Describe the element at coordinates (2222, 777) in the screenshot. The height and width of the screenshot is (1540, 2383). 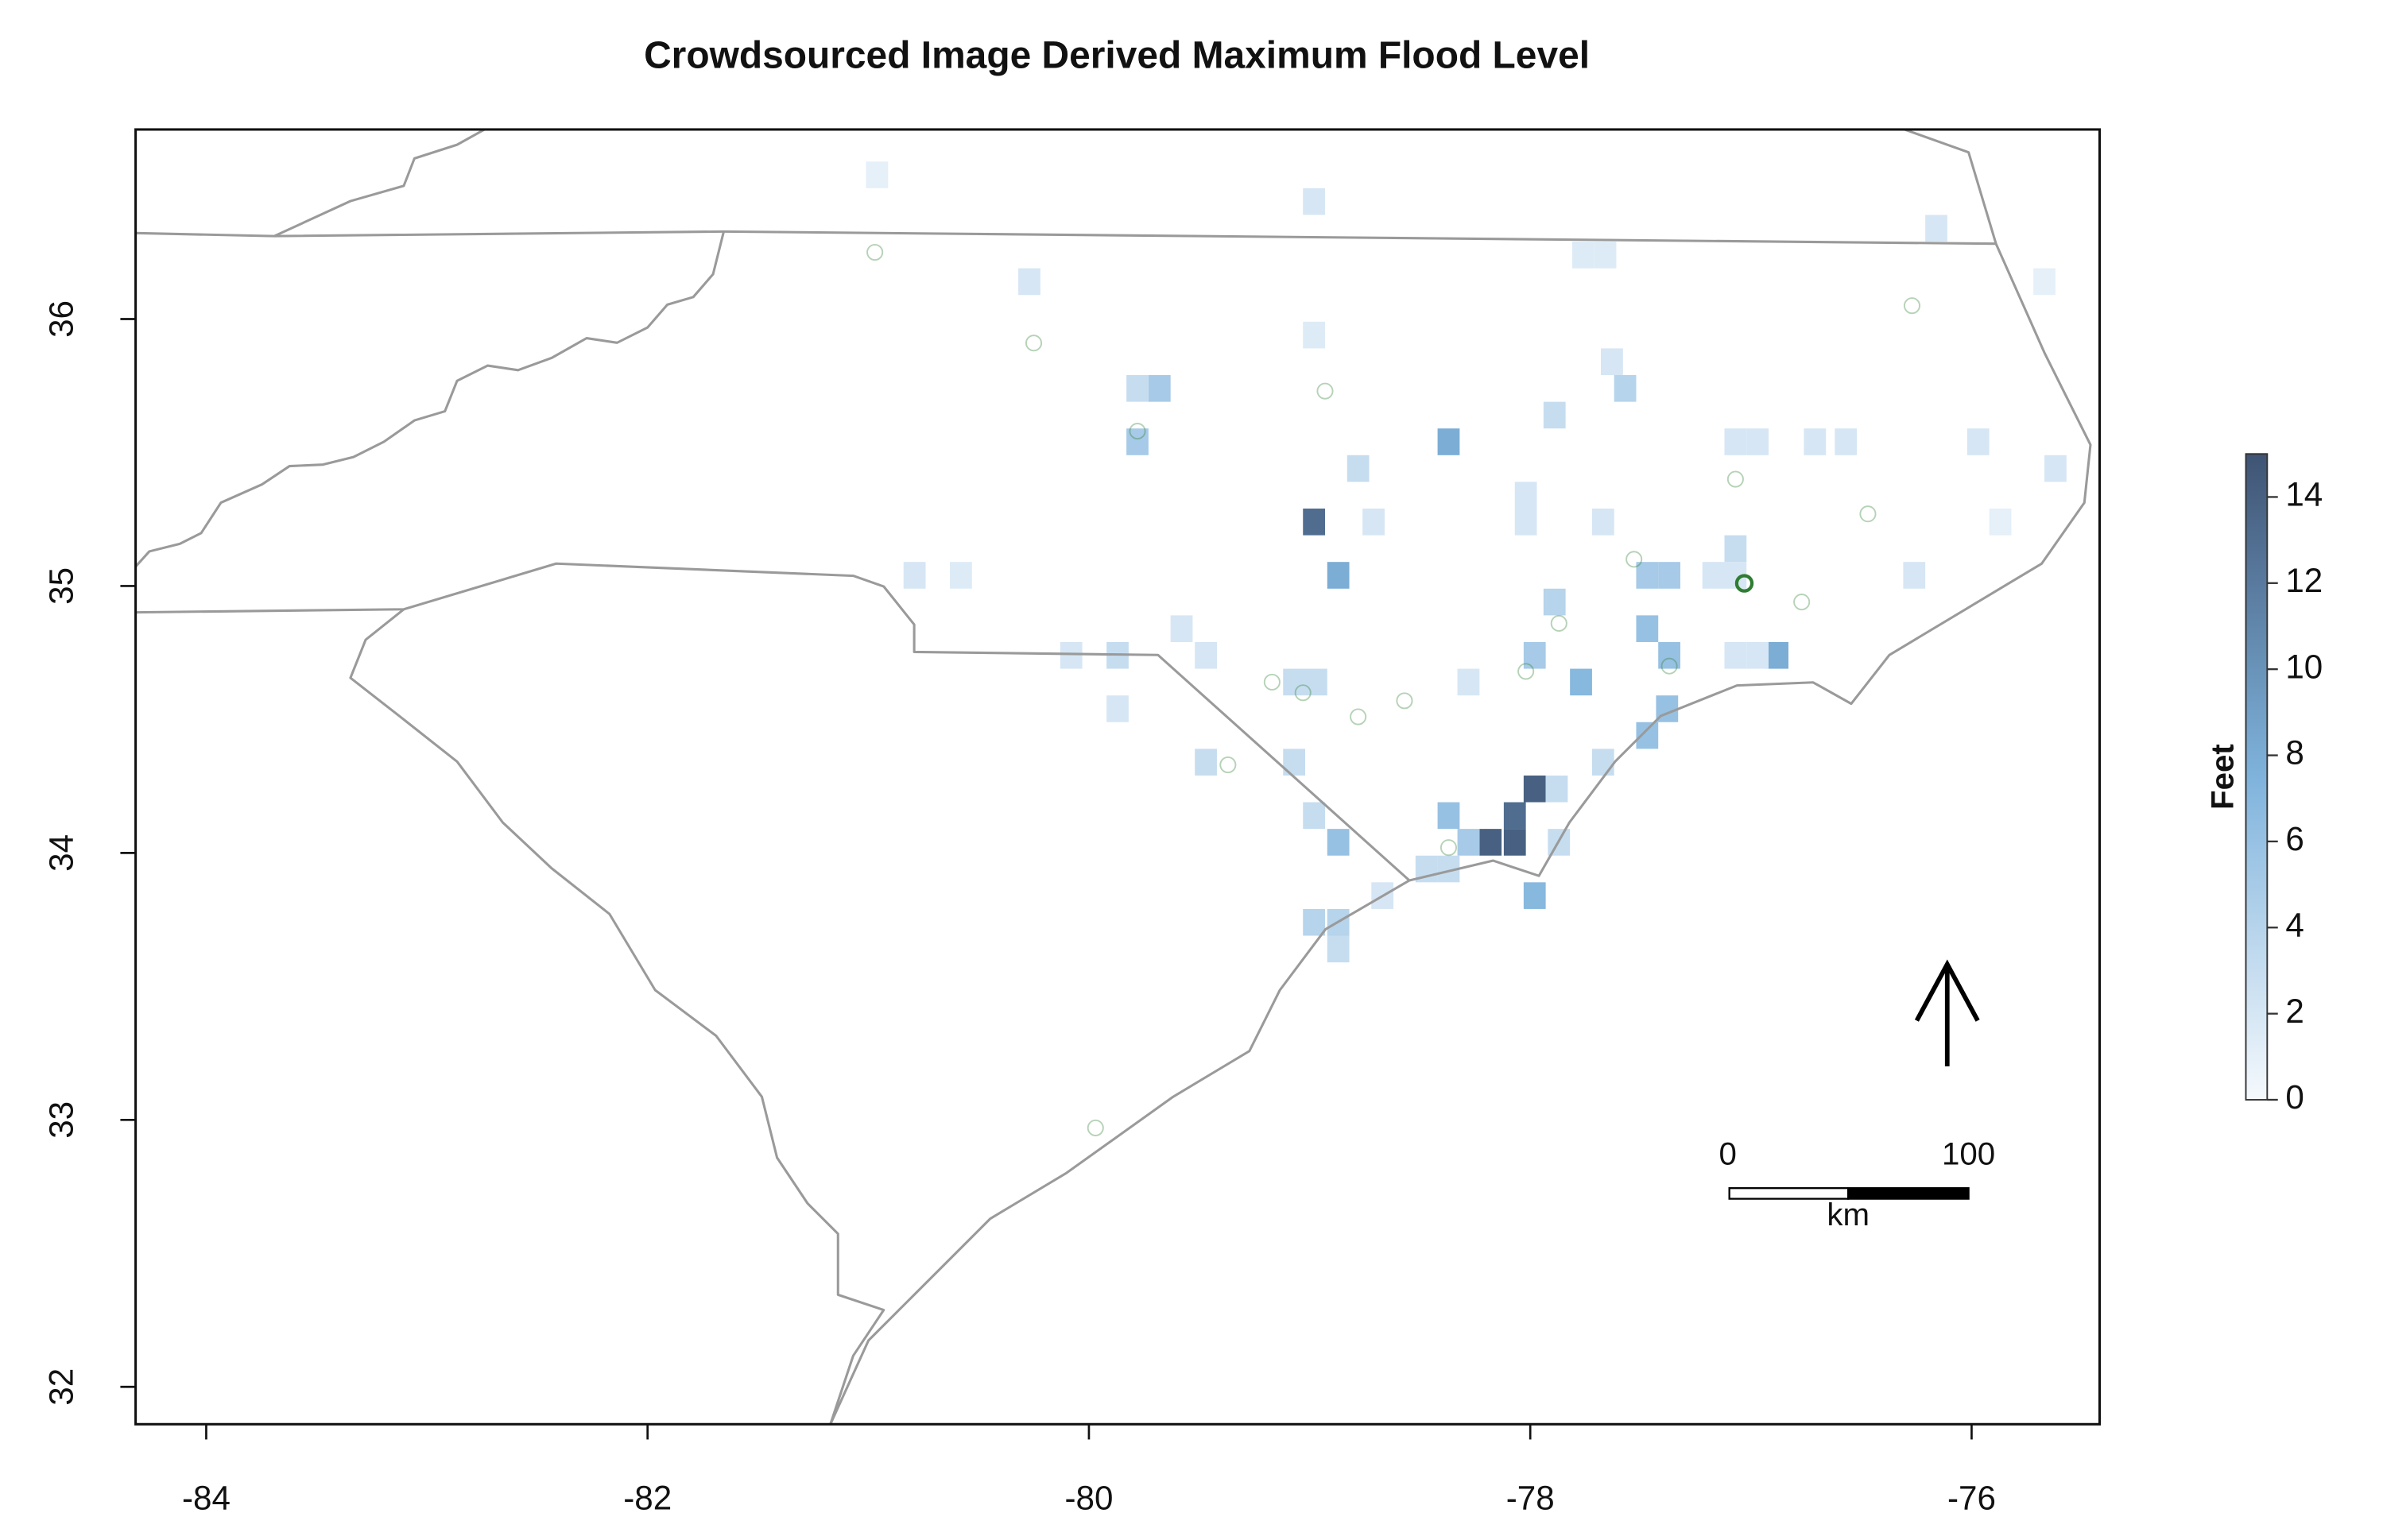
I see `colorbar-label: Feet` at that location.